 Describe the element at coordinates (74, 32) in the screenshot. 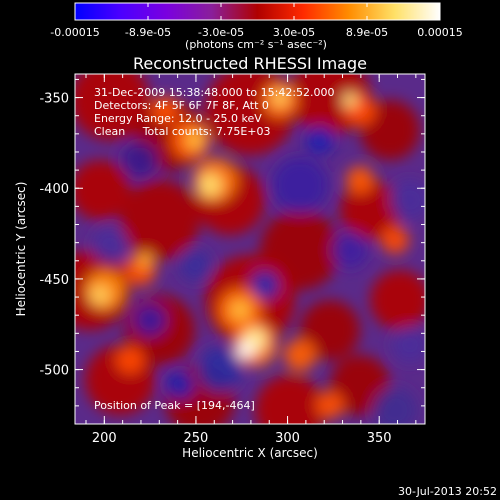

I see `colorbar-tick-label: -0.00015` at that location.